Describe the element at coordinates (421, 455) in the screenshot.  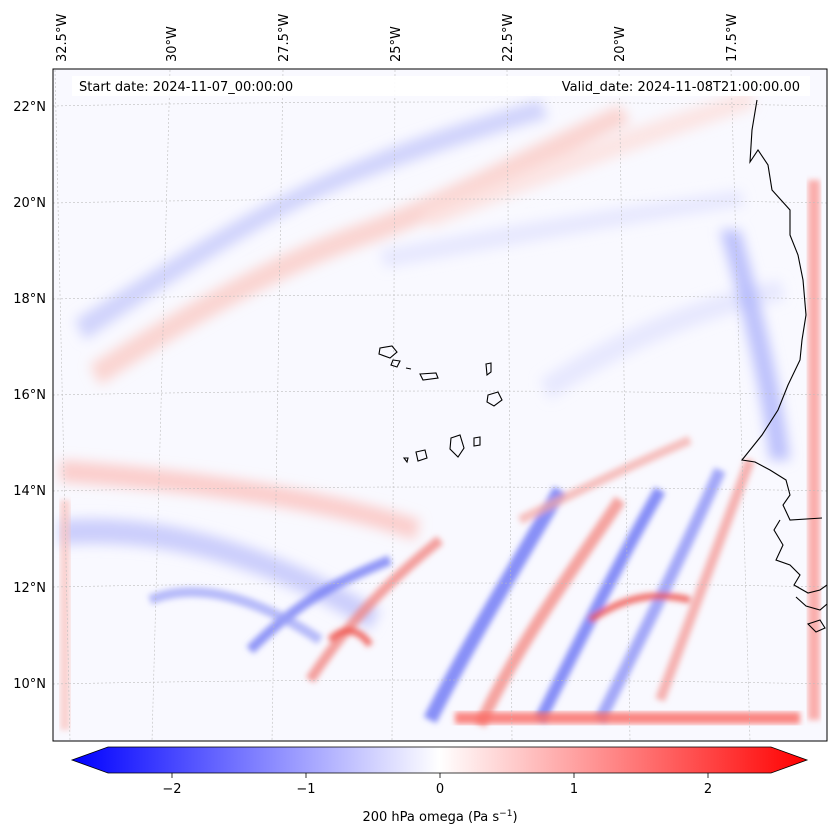
I see `fogo-island` at that location.